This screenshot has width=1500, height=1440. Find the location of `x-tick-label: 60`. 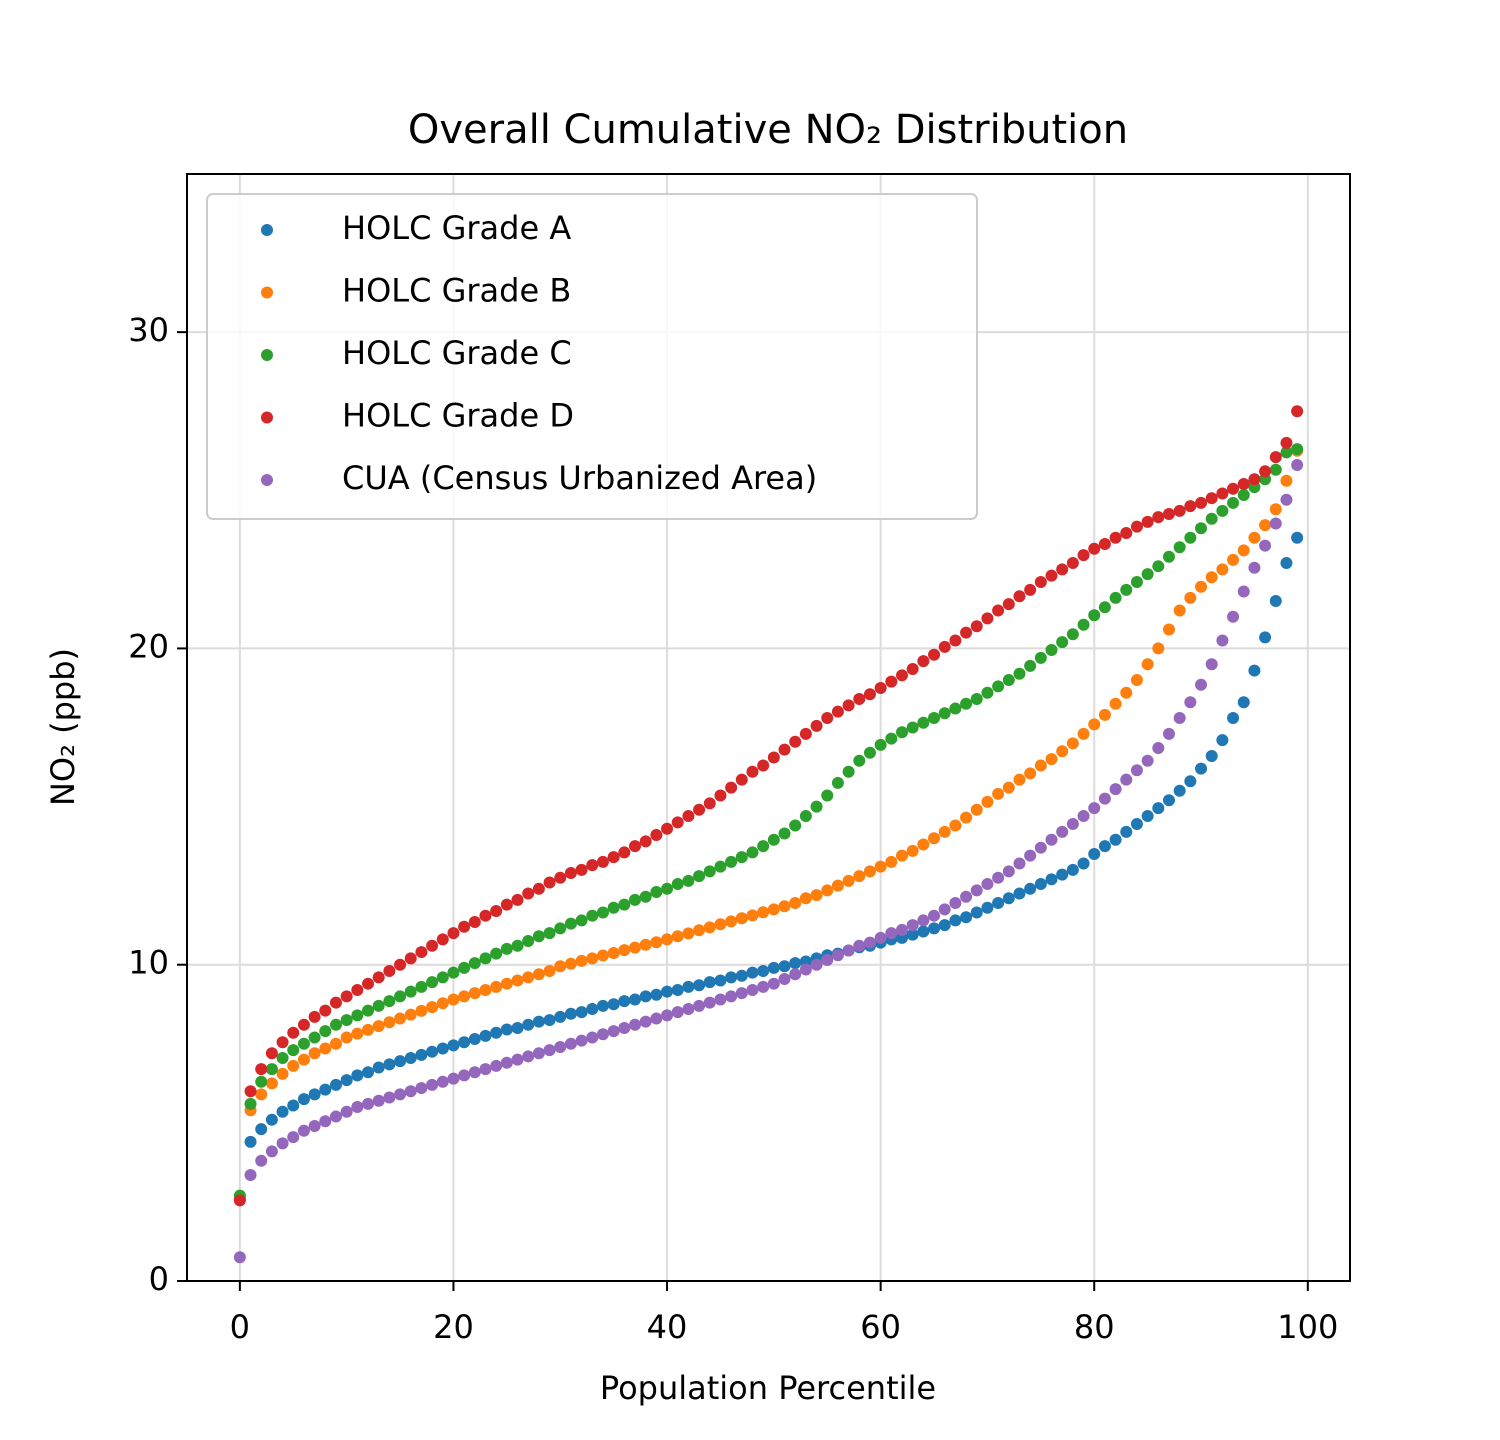

x-tick-label: 60 is located at coordinates (880, 1327).